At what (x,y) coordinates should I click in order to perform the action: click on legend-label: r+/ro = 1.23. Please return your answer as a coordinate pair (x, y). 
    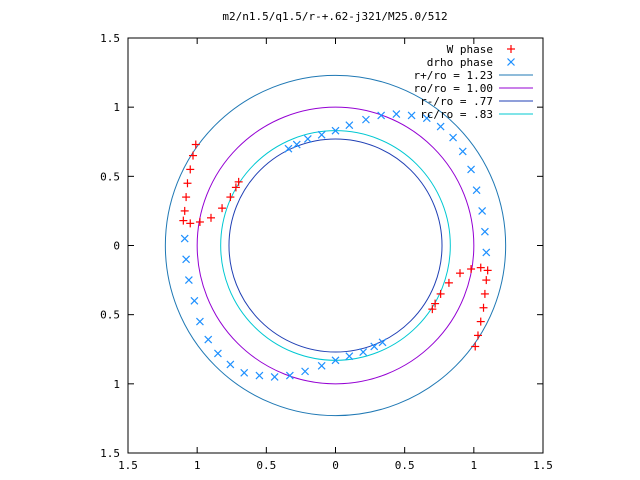
    Looking at the image, I should click on (453, 75).